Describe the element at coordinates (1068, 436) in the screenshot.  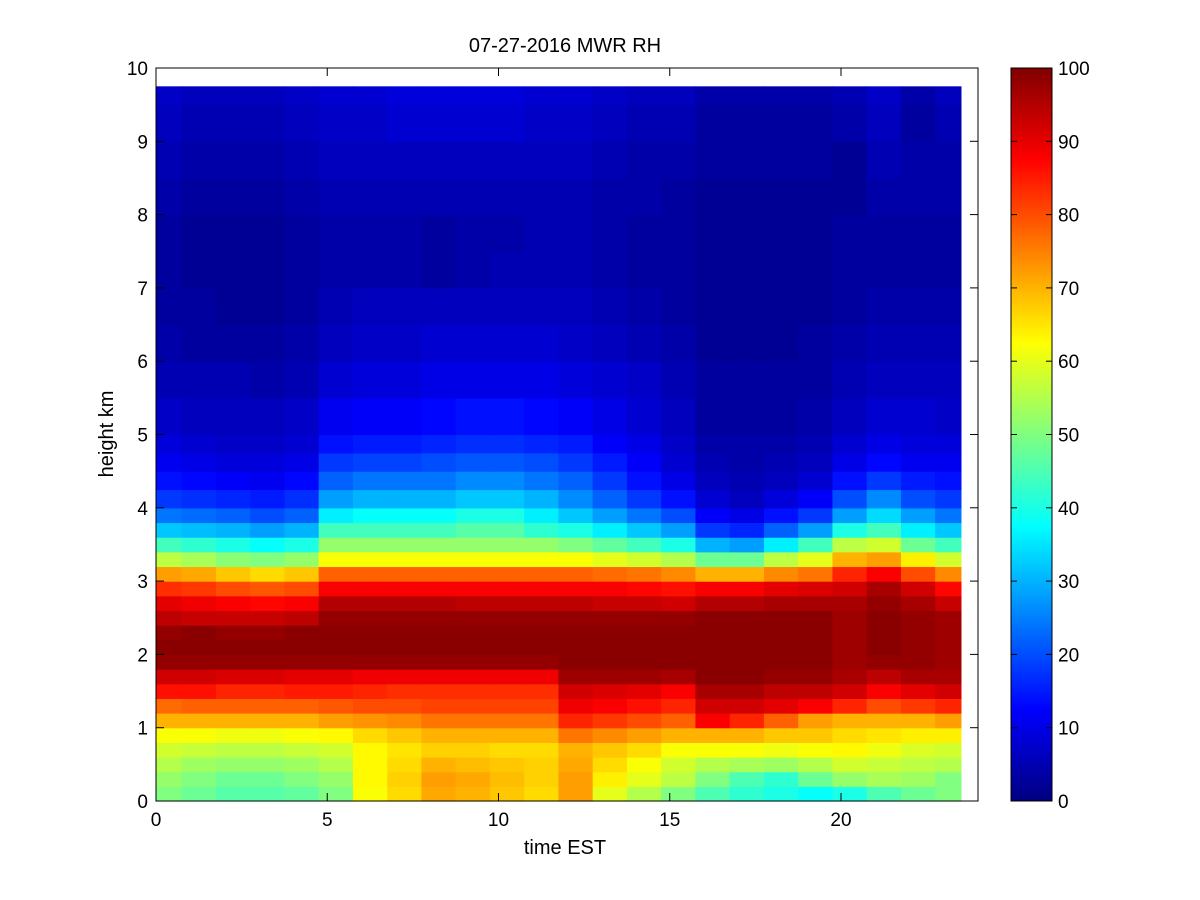
I see `colorbar-tick-label: 50` at that location.